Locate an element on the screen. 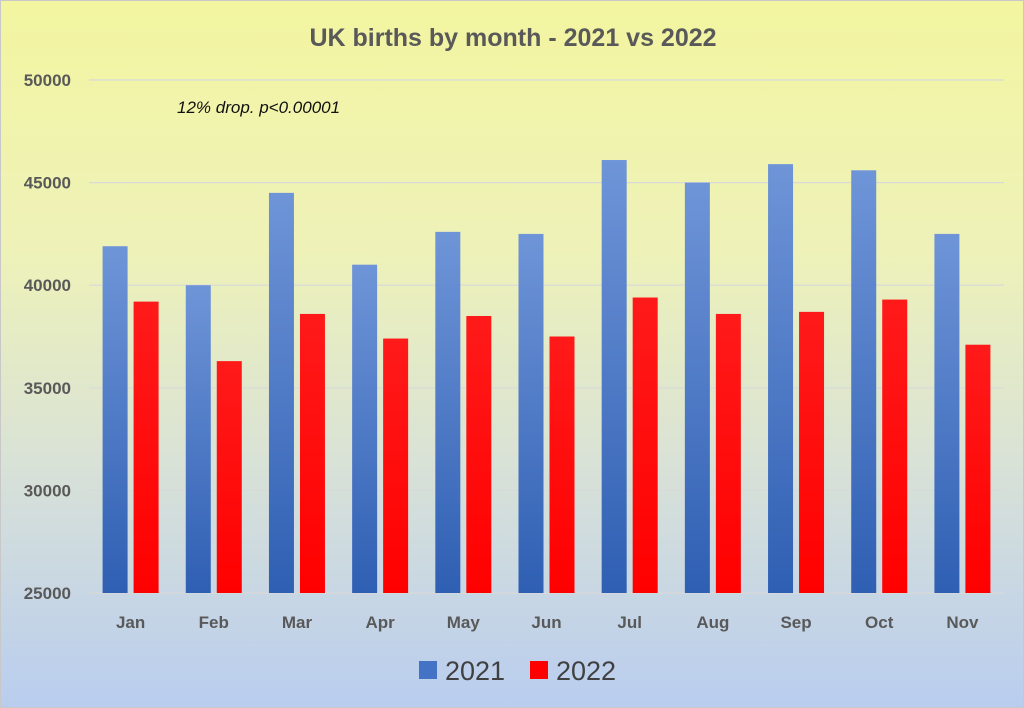 This screenshot has width=1024, height=708. bar-2022-nov is located at coordinates (978, 468).